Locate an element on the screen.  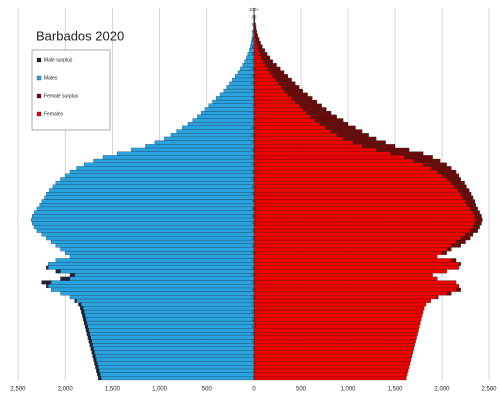
x-tick-label: 2,500 is located at coordinates (489, 390).